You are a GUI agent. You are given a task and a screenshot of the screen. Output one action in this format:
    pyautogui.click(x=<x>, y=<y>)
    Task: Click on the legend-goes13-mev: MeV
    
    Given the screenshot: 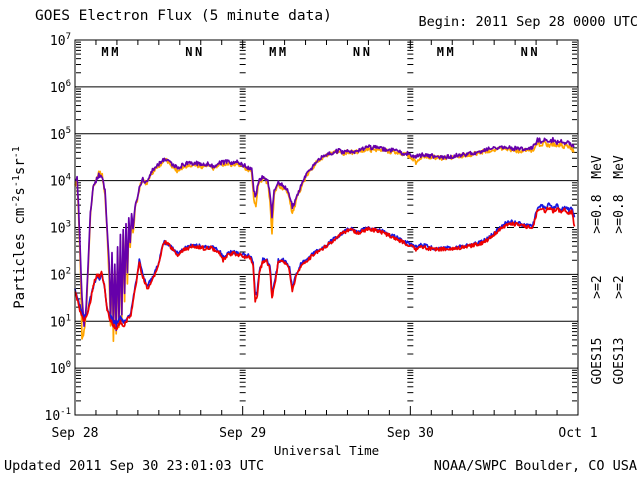 What is the action you would take?
    pyautogui.click(x=619, y=167)
    